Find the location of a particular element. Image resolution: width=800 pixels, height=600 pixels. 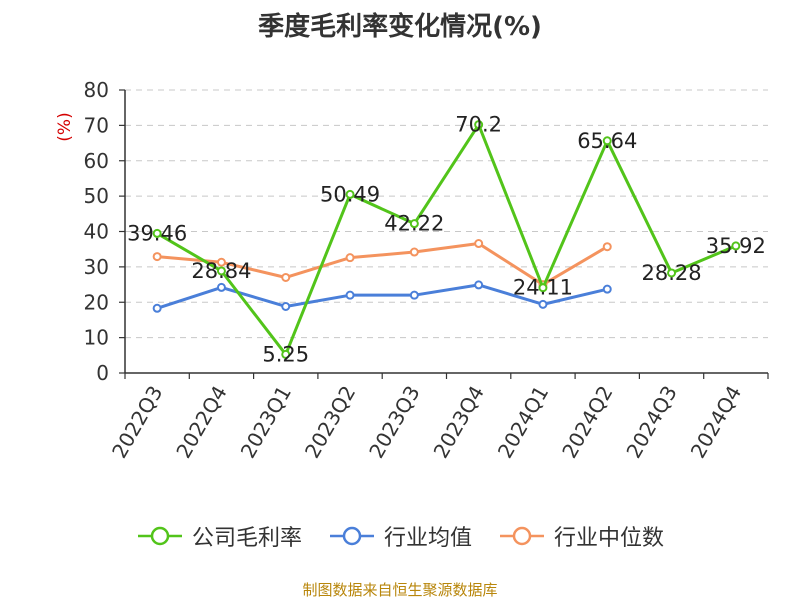

x-tick-label: 2023Q1 is located at coordinates (266, 422).